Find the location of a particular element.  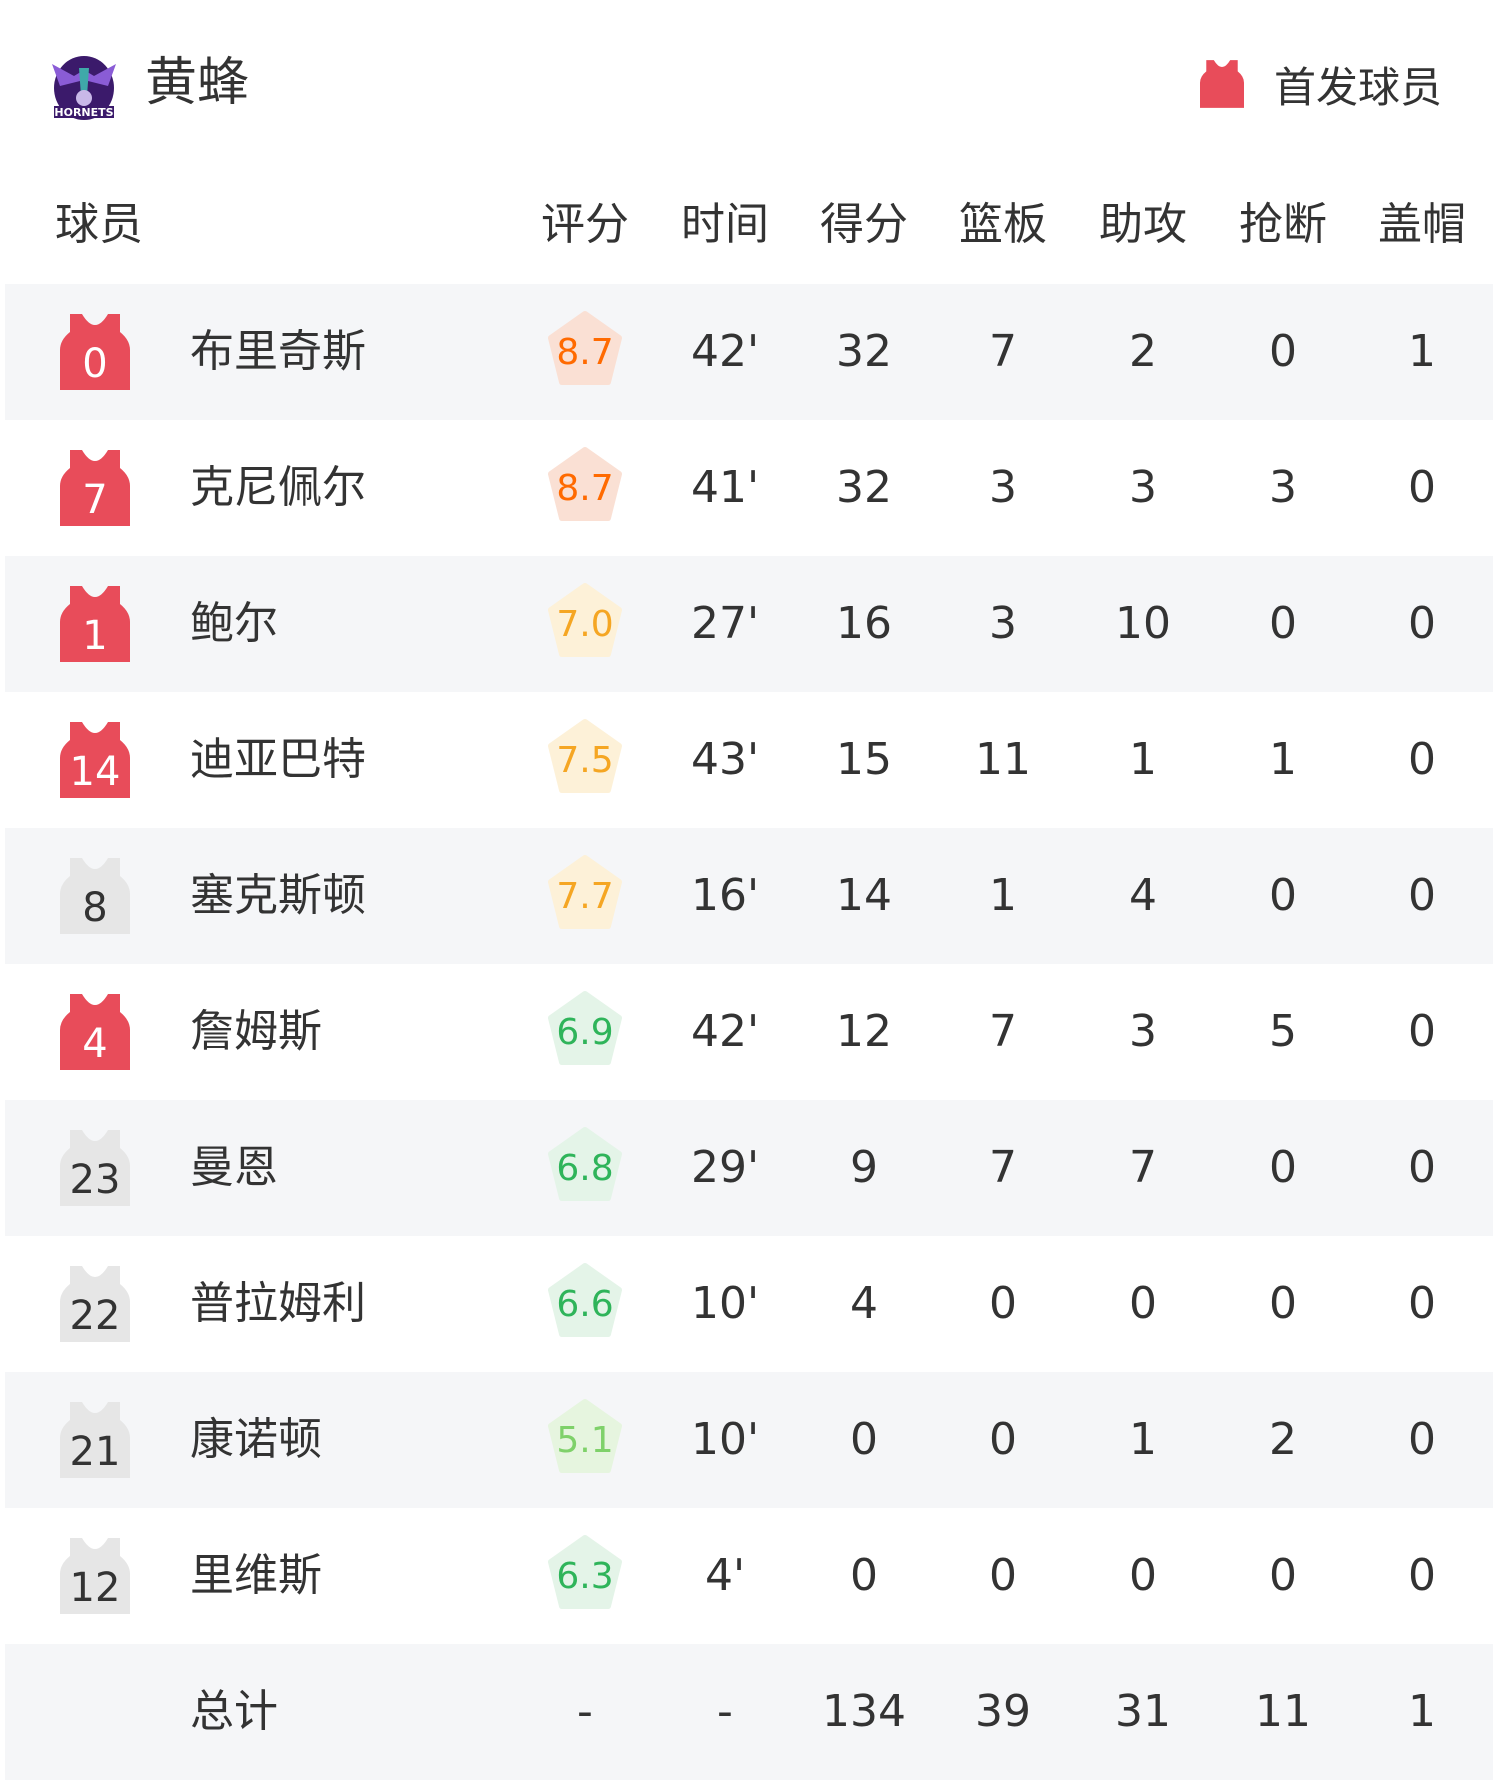

assists-value: 2 is located at coordinates (1143, 351).